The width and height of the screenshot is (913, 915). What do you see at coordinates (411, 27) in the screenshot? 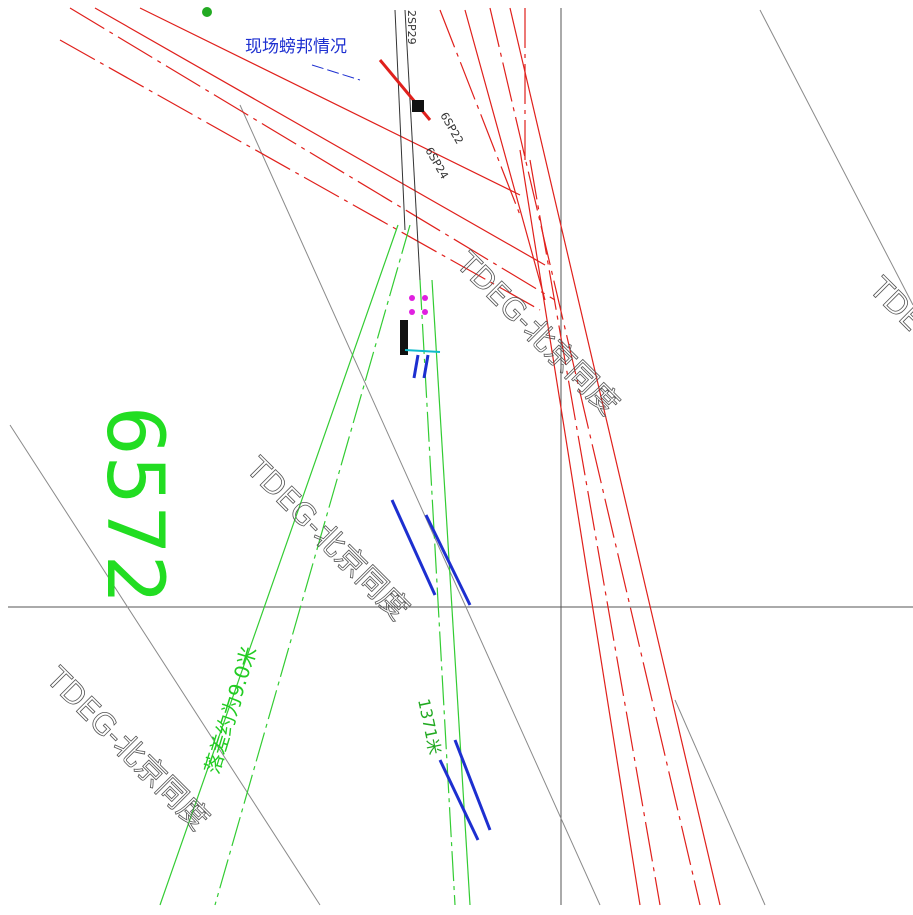
I see `small-label: 2SP29` at bounding box center [411, 27].